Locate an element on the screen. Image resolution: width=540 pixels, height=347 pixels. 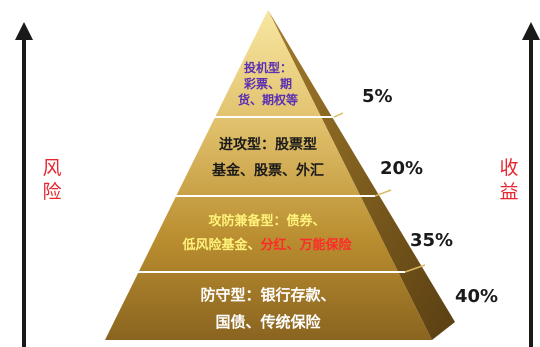
tier-balanced-line-2: 低风险基金、分红、万能保险 is located at coordinates (267, 246).